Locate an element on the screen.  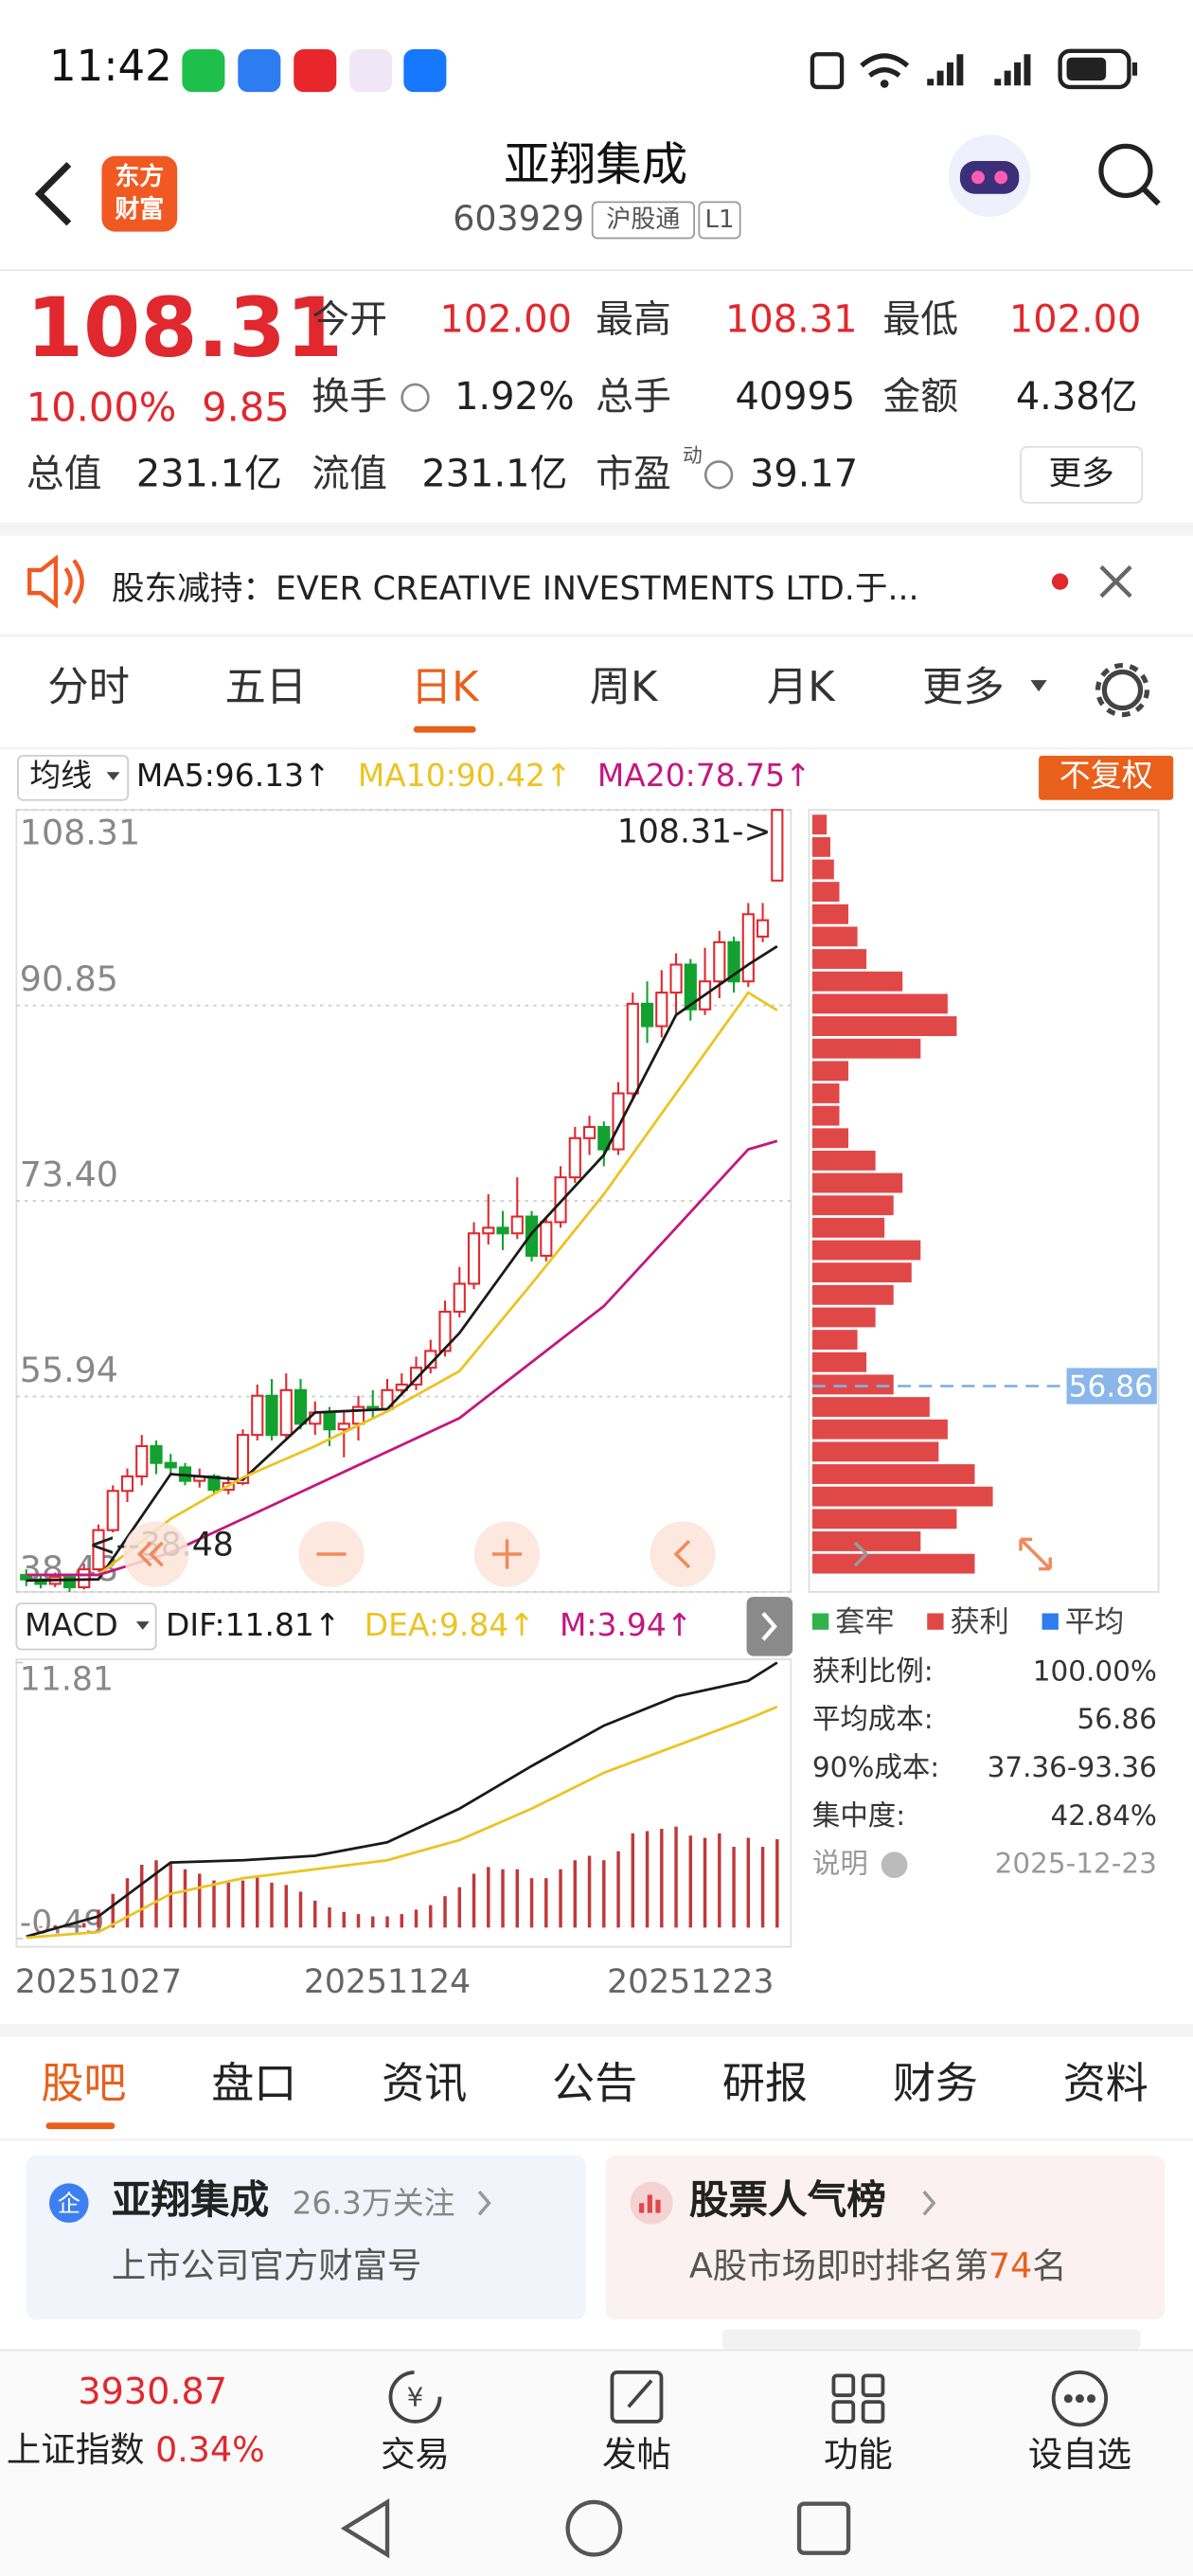
nav-home is located at coordinates (594, 2528).